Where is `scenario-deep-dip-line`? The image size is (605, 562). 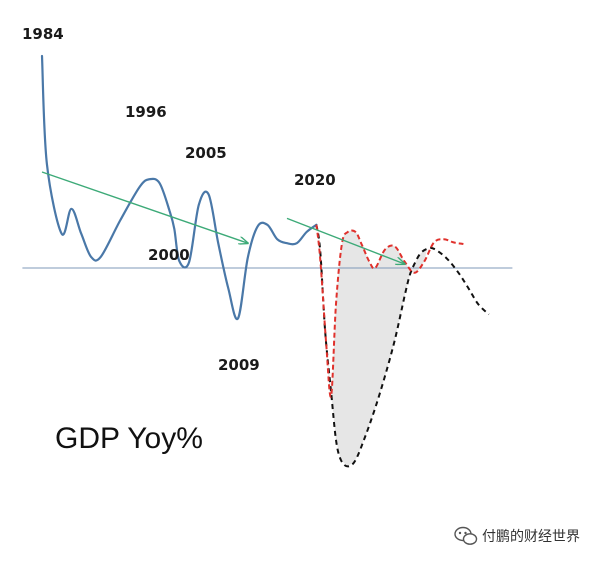
scenario-deep-dip-line is located at coordinates (402, 346).